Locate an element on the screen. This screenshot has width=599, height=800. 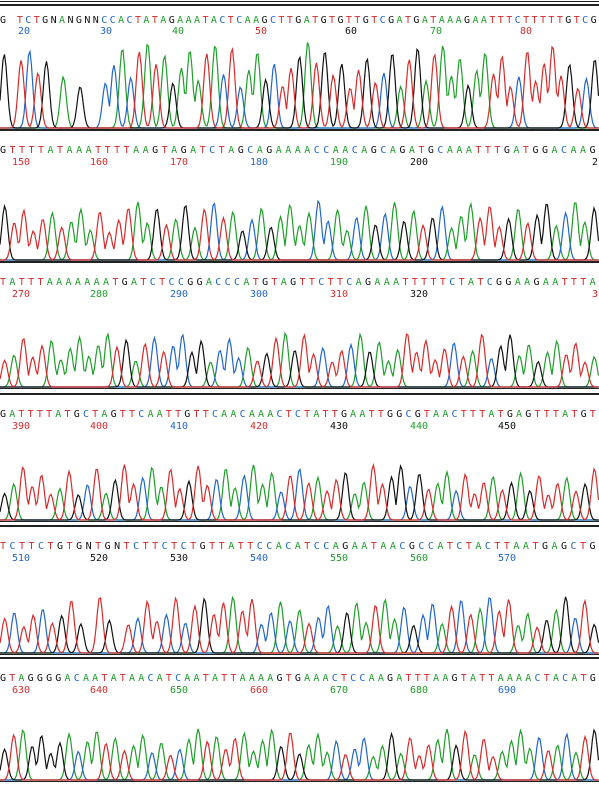
position-tick-label: 270 is located at coordinates (21, 294).